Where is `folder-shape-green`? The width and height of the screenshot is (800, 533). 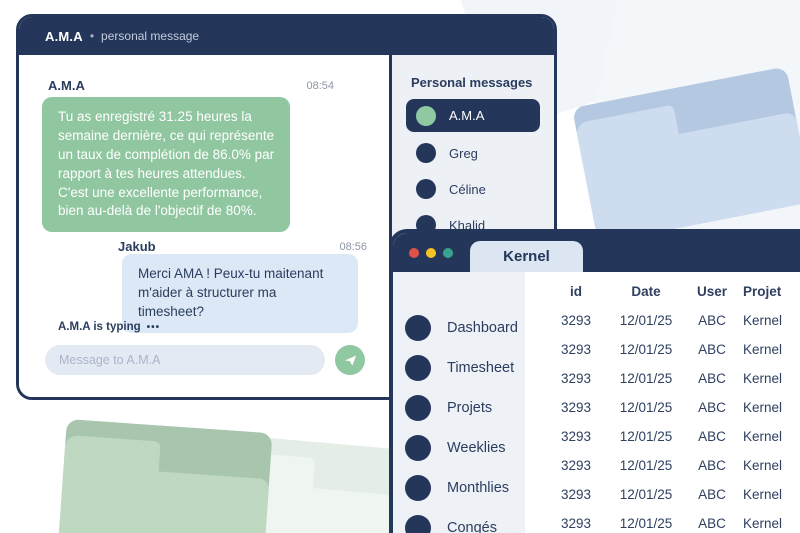
folder-shape-green is located at coordinates (164, 476).